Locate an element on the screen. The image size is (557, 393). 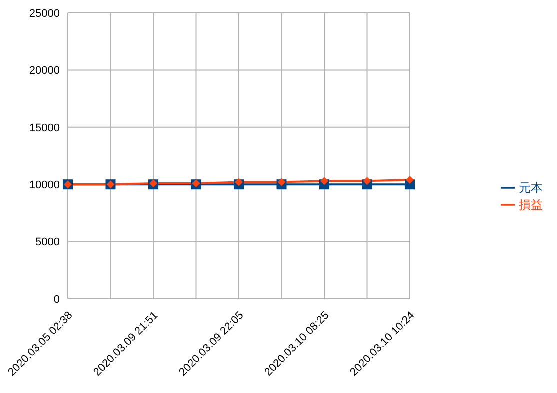
y-tick-label: 5000 is located at coordinates (48, 242).